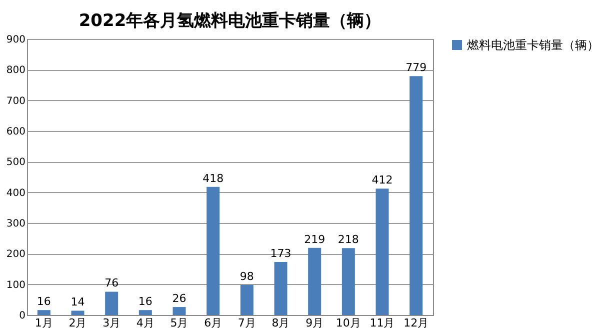 The width and height of the screenshot is (609, 336). I want to click on x-tick-label: 5月, so click(179, 323).